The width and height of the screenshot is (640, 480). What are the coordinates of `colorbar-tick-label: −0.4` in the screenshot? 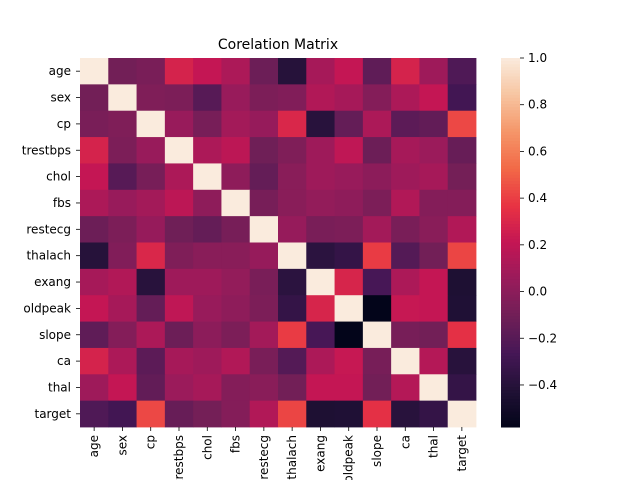 It's located at (542, 385).